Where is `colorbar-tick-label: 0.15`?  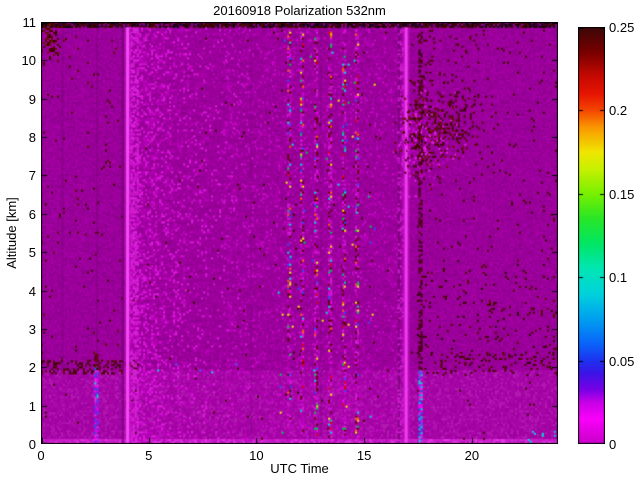 colorbar-tick-label: 0.15 is located at coordinates (622, 194).